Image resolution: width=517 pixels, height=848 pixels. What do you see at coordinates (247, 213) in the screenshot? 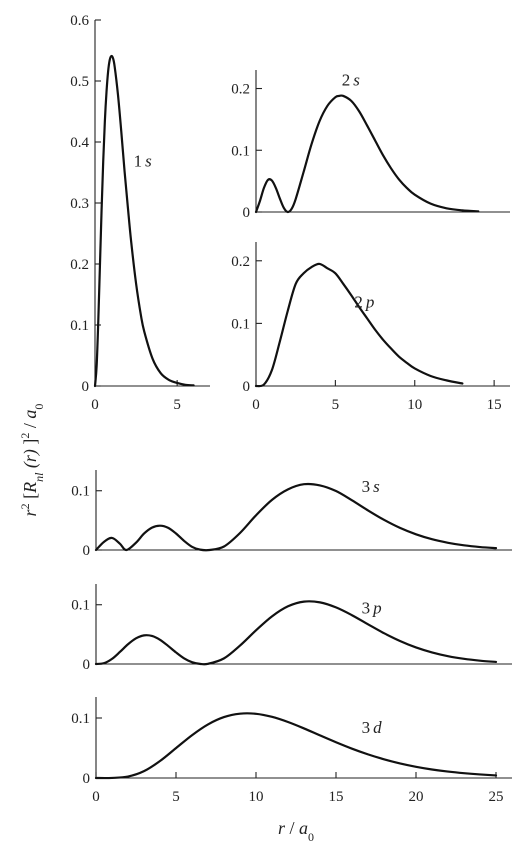
I see `ytick-label-2s-0: 0` at bounding box center [247, 213].